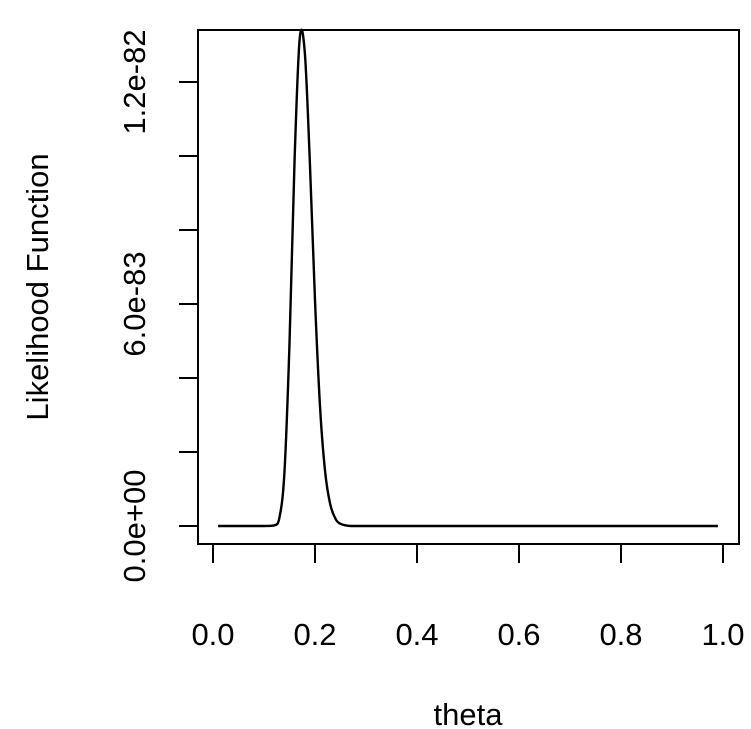  Describe the element at coordinates (469, 713) in the screenshot. I see `x-axis-title: theta` at that location.